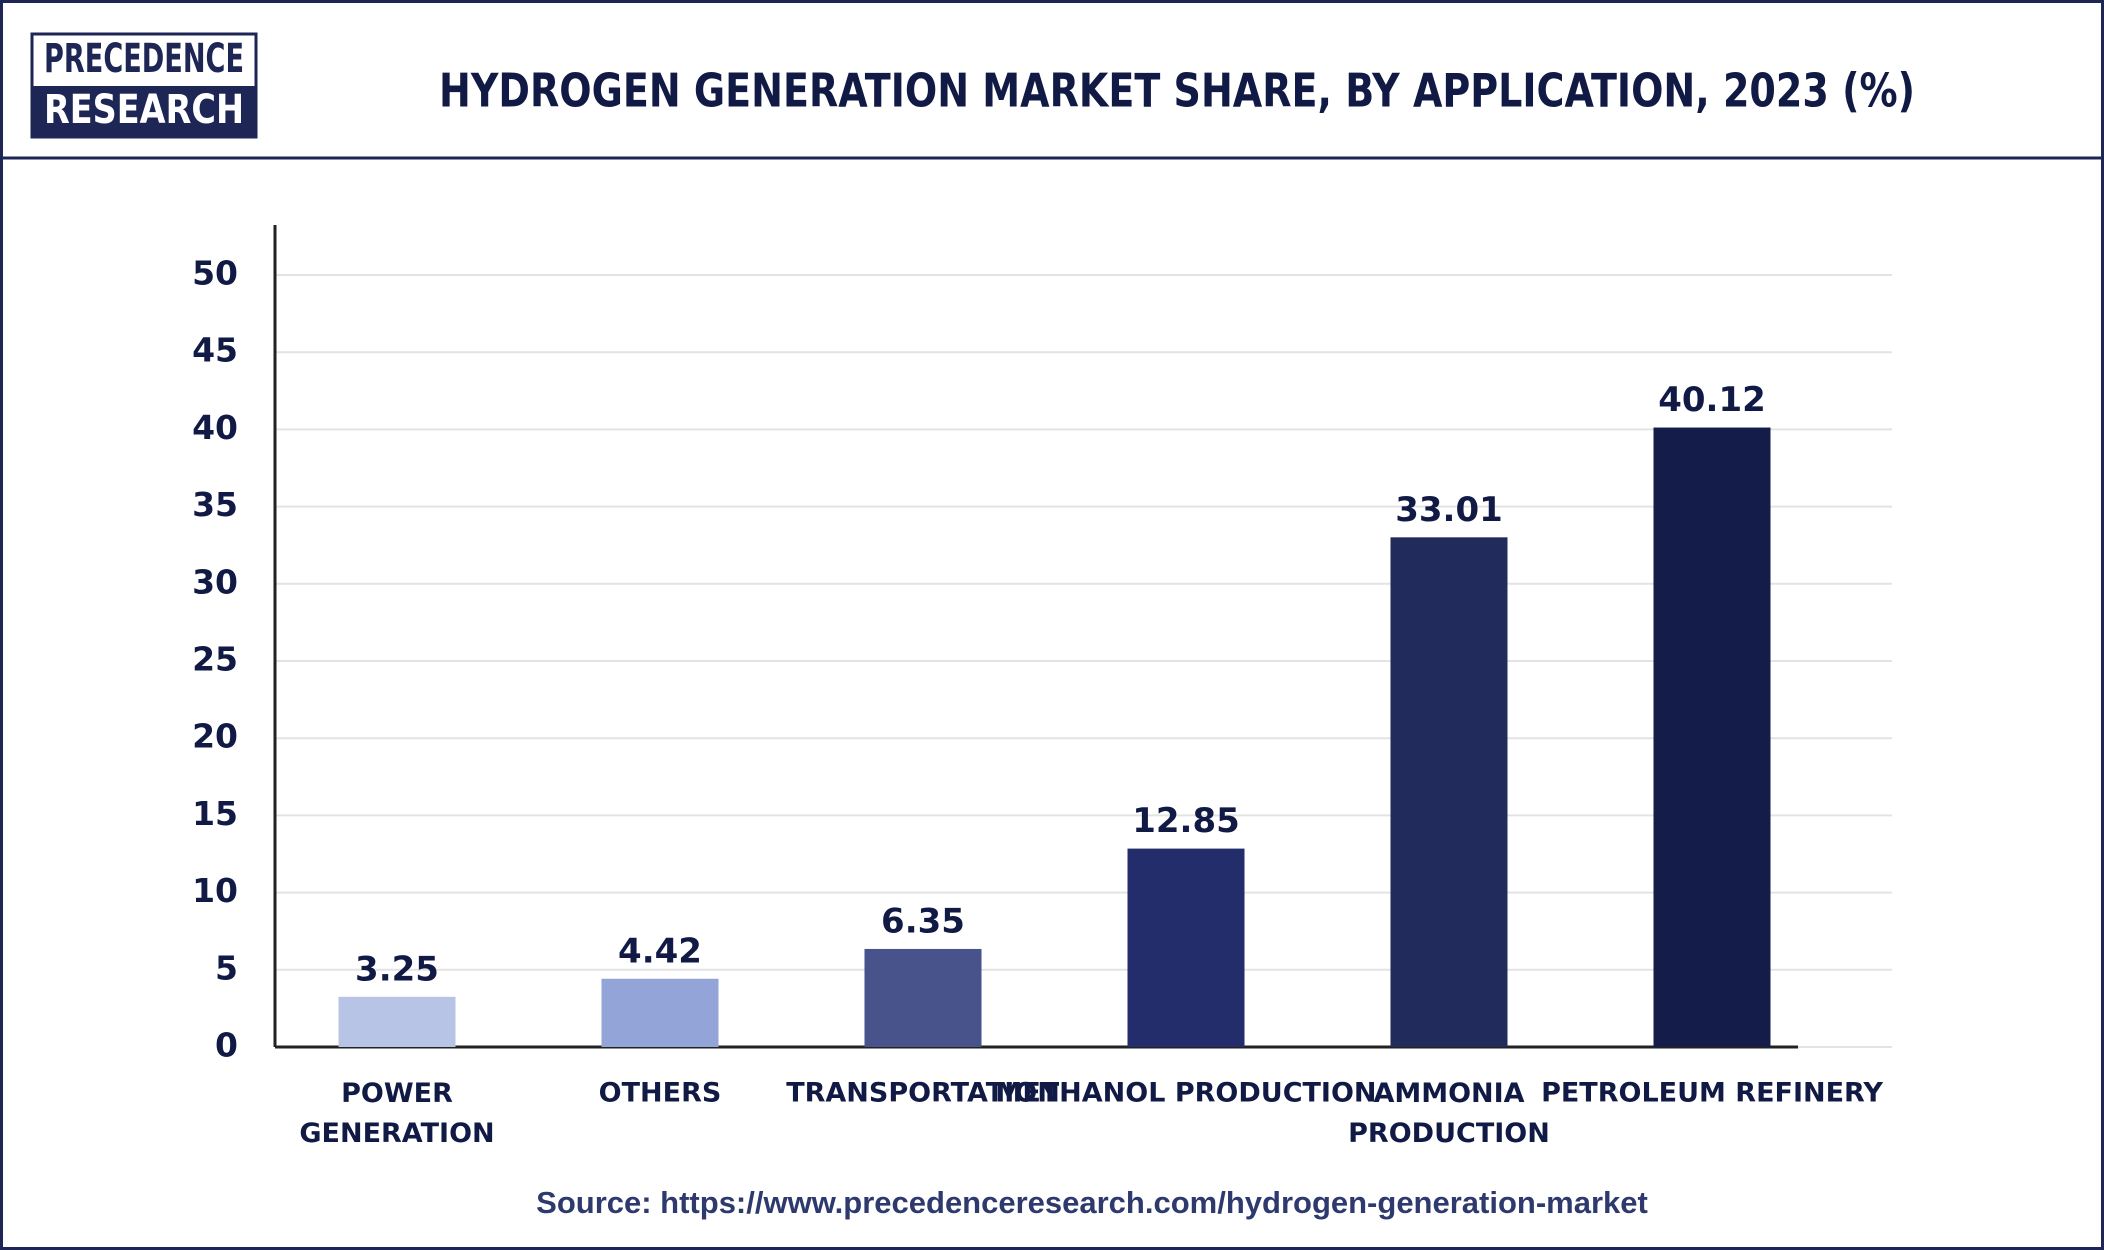  Describe the element at coordinates (144, 59) in the screenshot. I see `logo-top: PRECEDENCE` at that location.